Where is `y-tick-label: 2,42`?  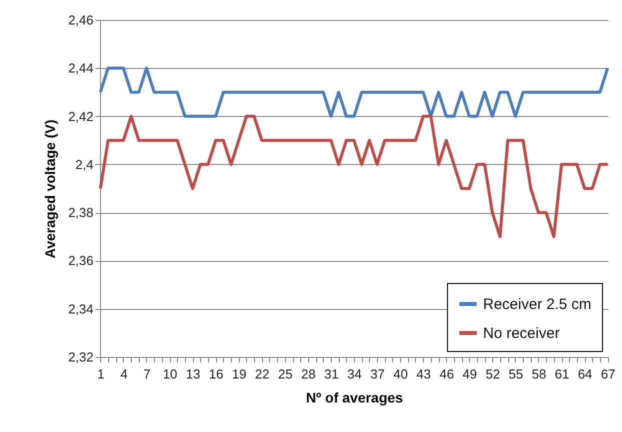 y-tick-label: 2,42 is located at coordinates (81, 116).